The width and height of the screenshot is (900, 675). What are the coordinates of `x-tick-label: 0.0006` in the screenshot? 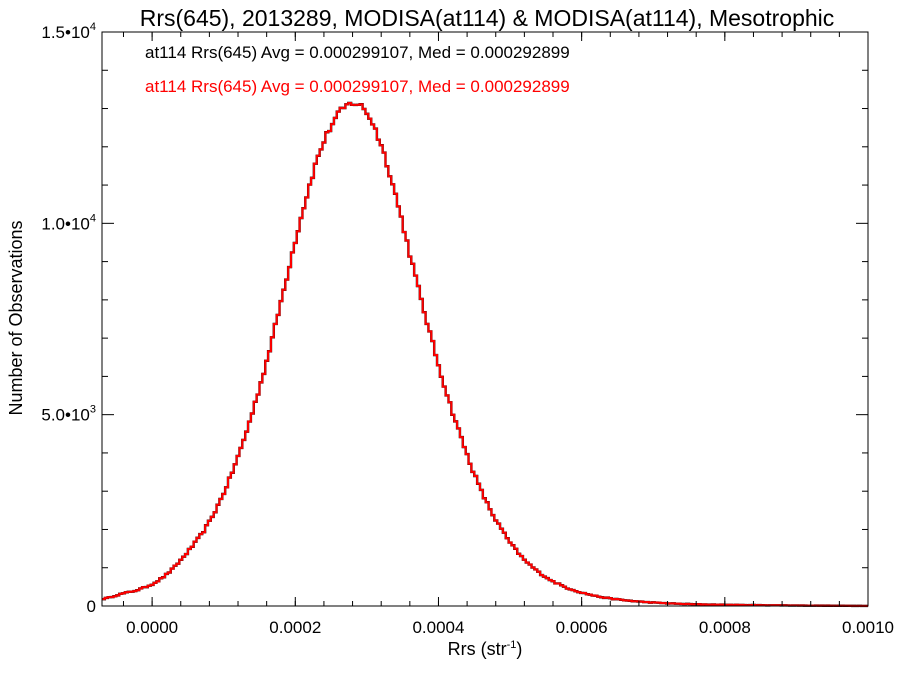 It's located at (582, 627).